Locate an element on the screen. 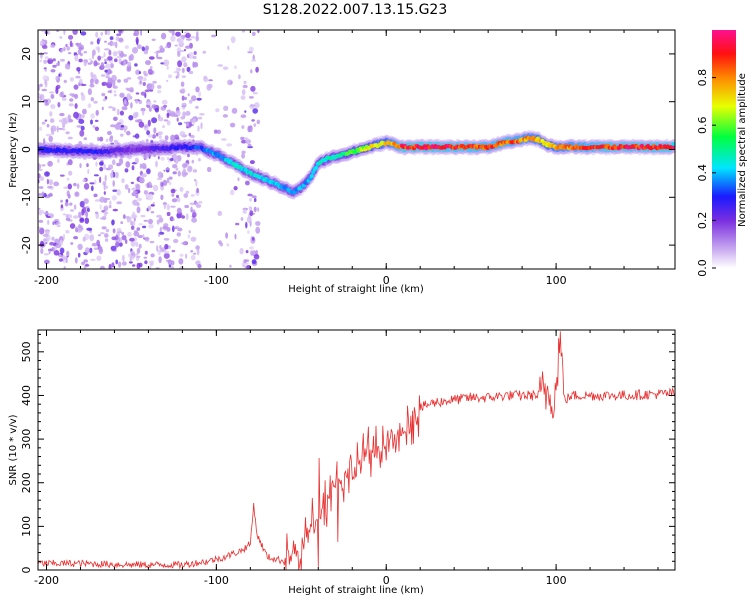 The height and width of the screenshot is (600, 750). x-tick-label: 100 is located at coordinates (556, 580).